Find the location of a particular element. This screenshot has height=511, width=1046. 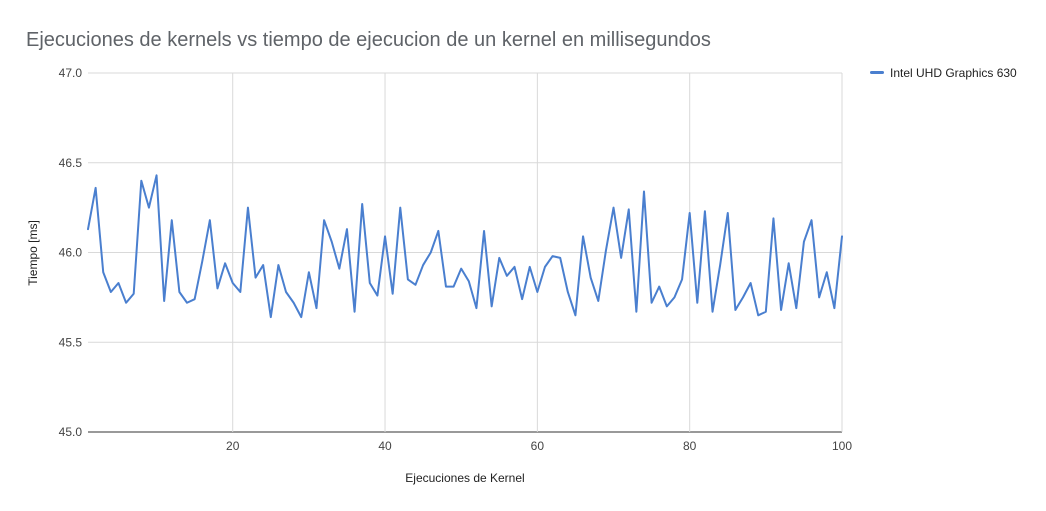

x-axis-label: Ejecuciones de Kernel is located at coordinates (464, 478).